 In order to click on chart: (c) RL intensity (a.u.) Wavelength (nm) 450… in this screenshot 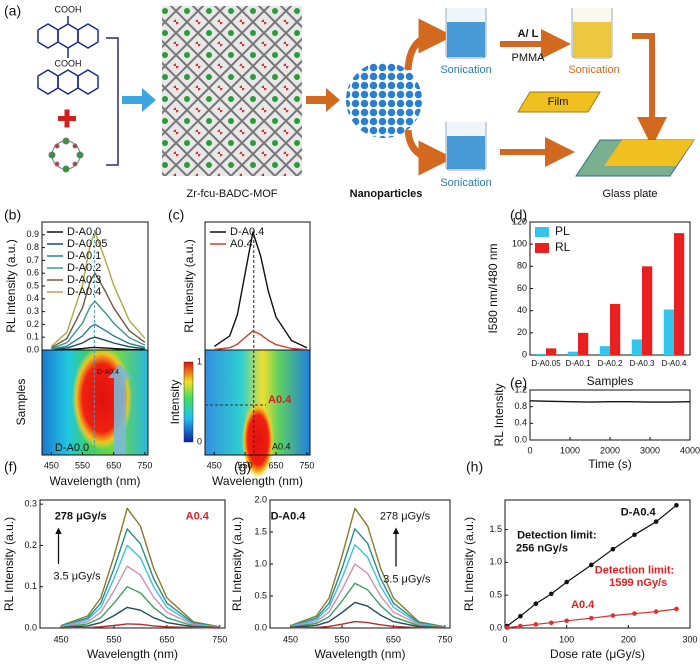, I will do `click(241, 347)`.